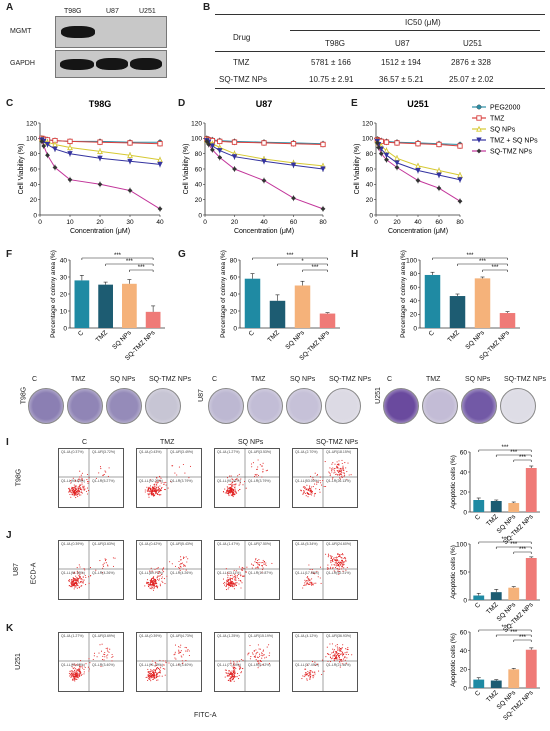 The image size is (550, 731). Describe the element at coordinates (100, 104) in the screenshot. I see `chart-title: T98G` at that location.